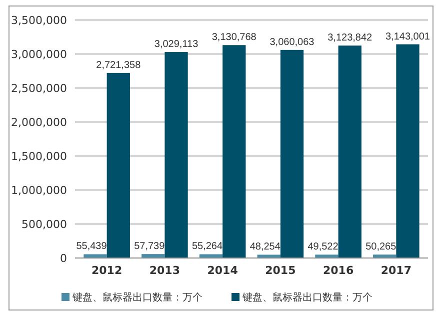 Image resolution: width=443 pixels, height=321 pixels. What do you see at coordinates (39, 54) in the screenshot?
I see `y-tick-label: 3,000,000` at bounding box center [39, 54].